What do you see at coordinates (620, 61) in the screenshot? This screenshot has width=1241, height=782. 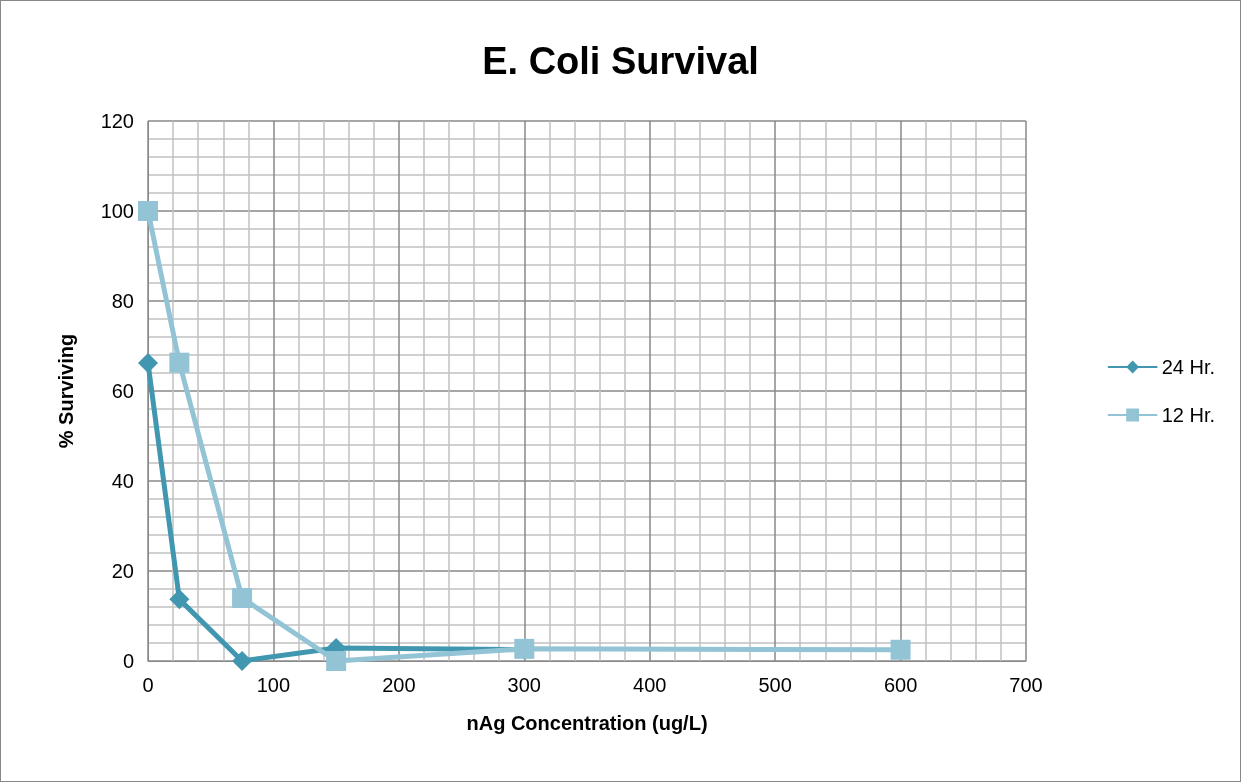 I see `chart-title: E. Coli Survival` at bounding box center [620, 61].